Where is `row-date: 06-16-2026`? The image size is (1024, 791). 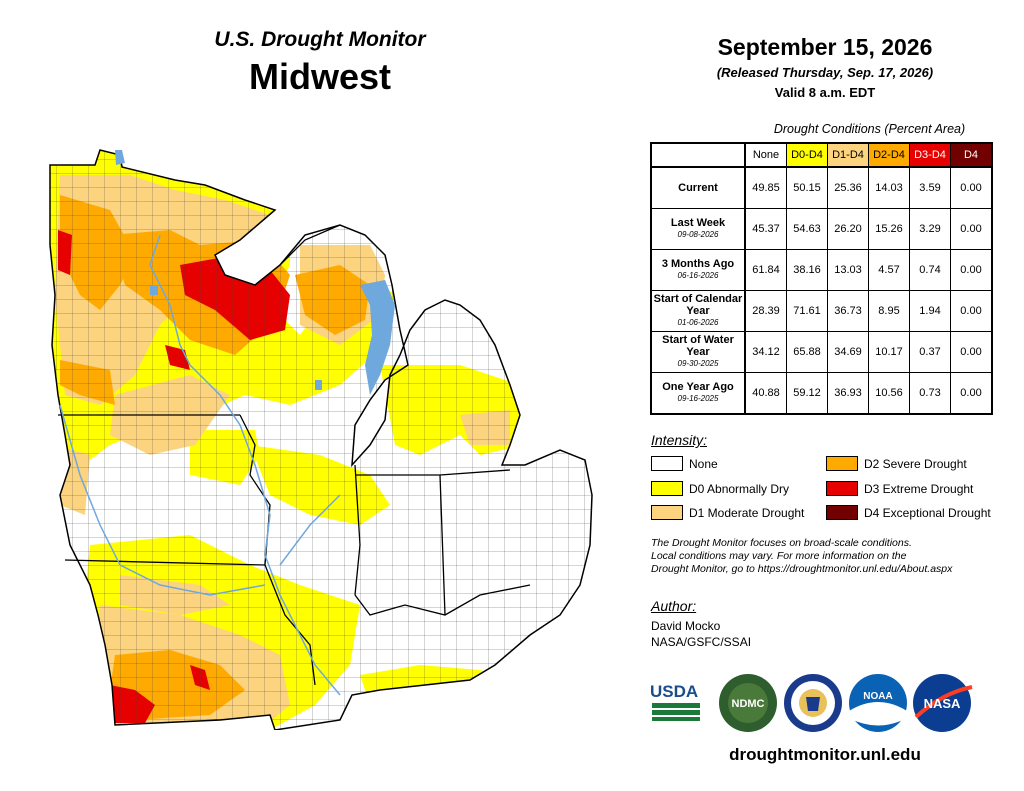 row-date: 06-16-2026 is located at coordinates (698, 275).